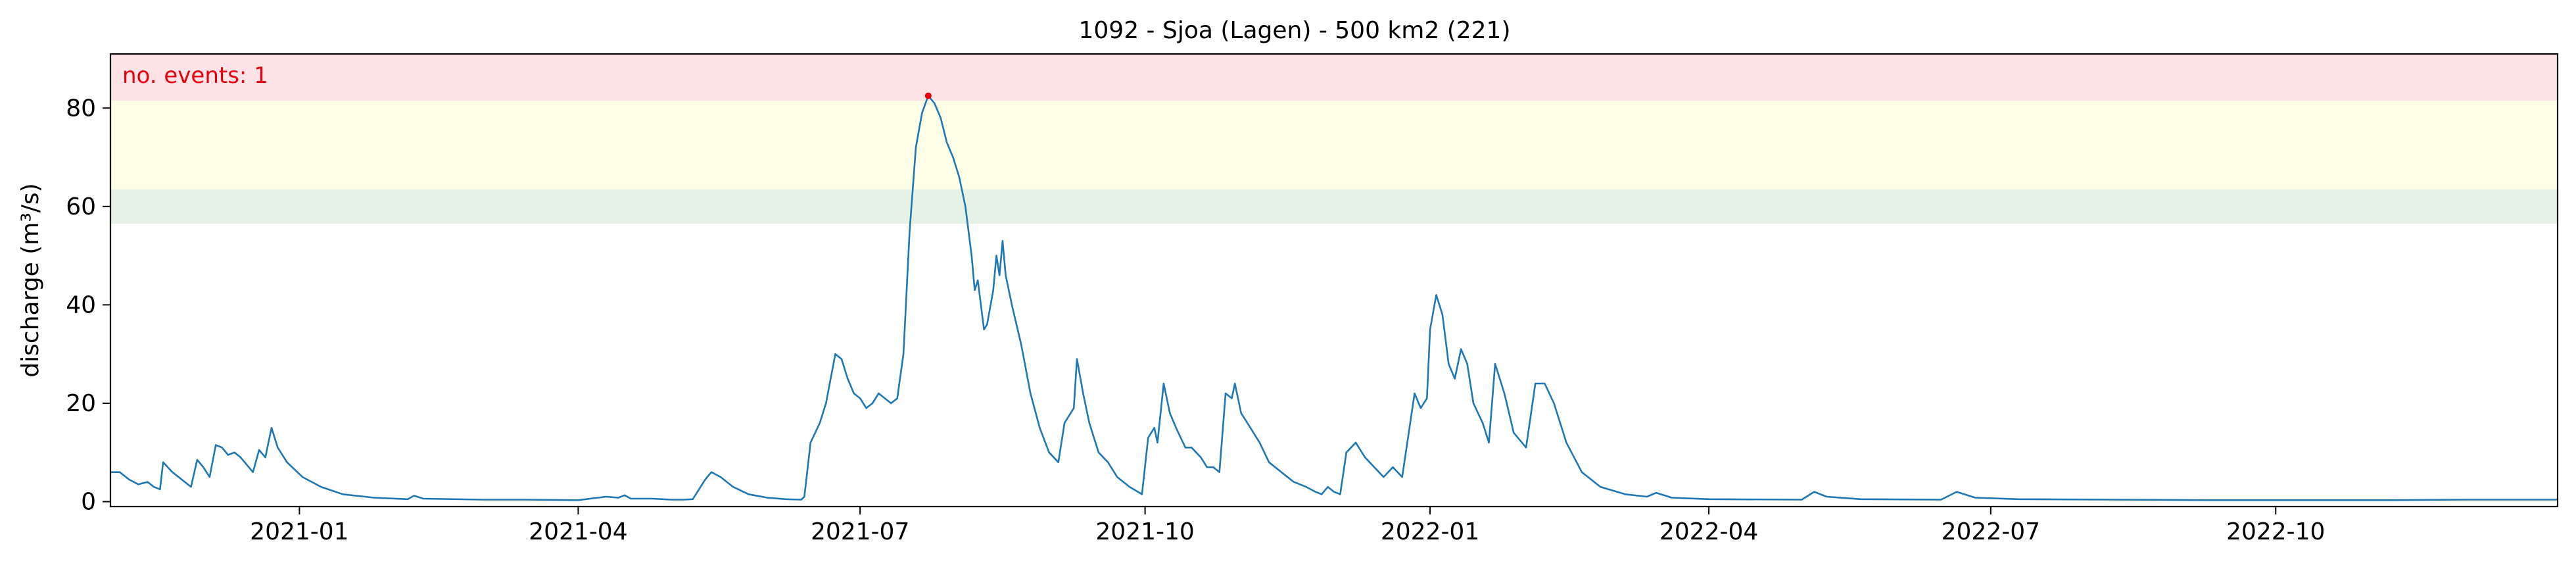 The image size is (2576, 573). Describe the element at coordinates (299, 531) in the screenshot. I see `x-tick-label: 2021-01` at that location.